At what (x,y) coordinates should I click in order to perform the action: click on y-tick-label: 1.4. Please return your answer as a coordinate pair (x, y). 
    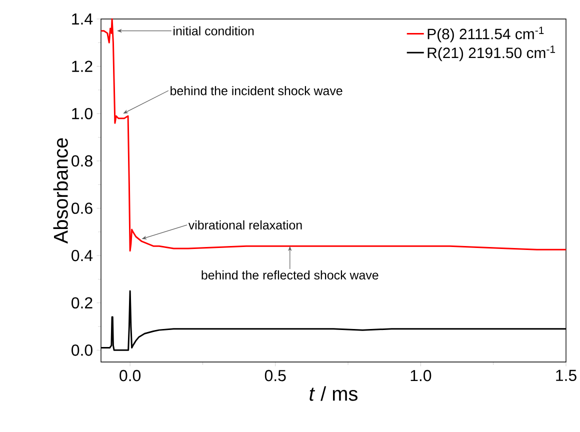
    Looking at the image, I should click on (82, 19).